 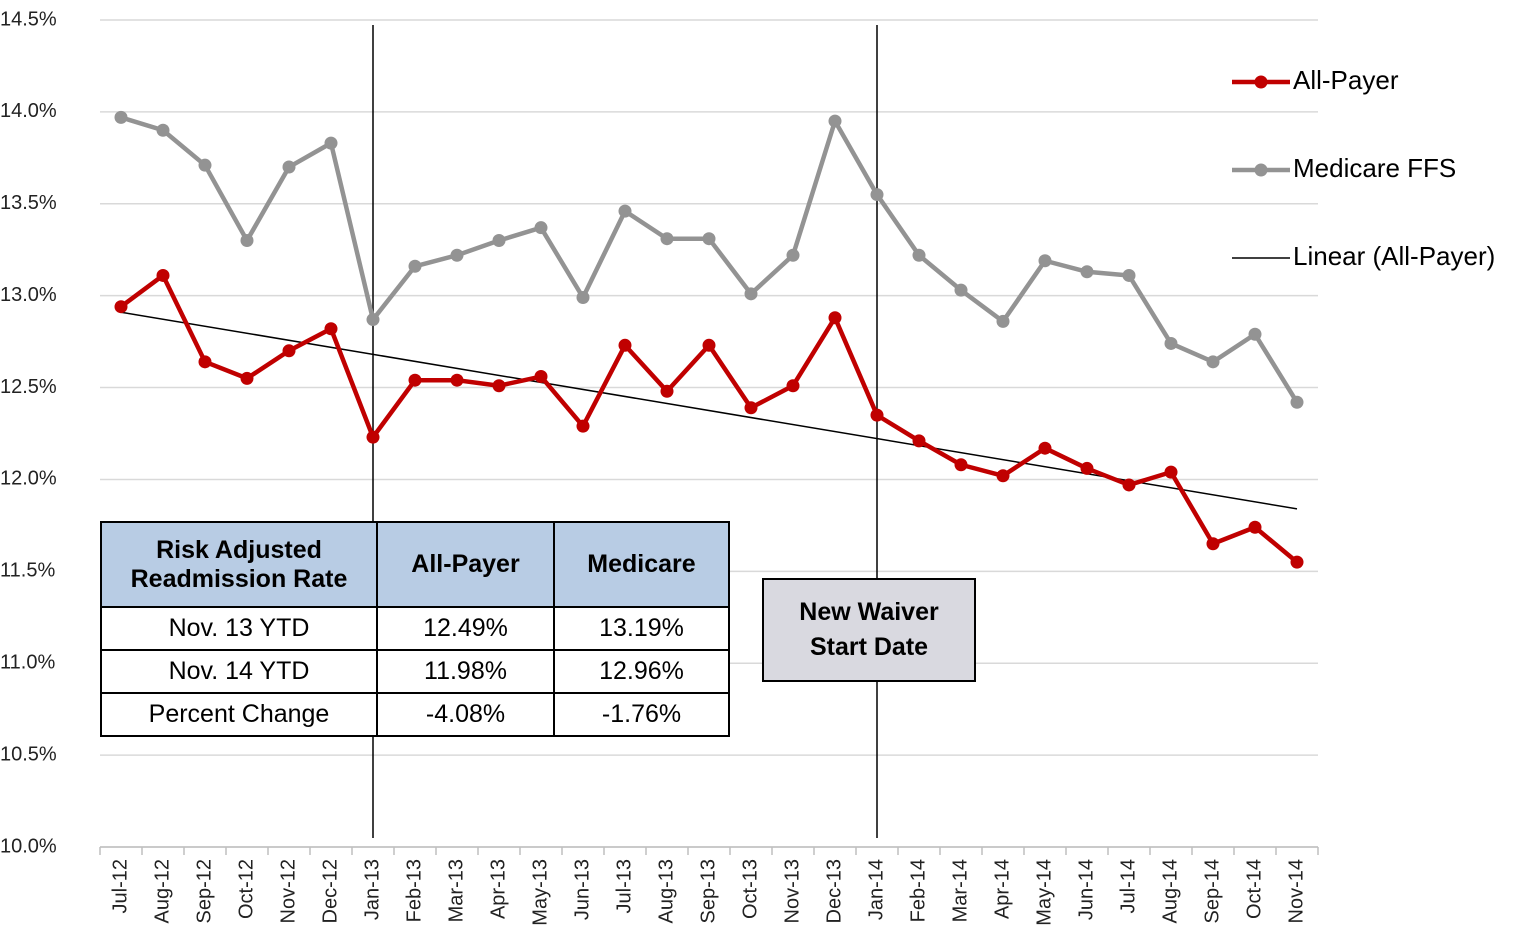 What do you see at coordinates (1170, 891) in the screenshot?
I see `x-tick-label: Aug-14` at bounding box center [1170, 891].